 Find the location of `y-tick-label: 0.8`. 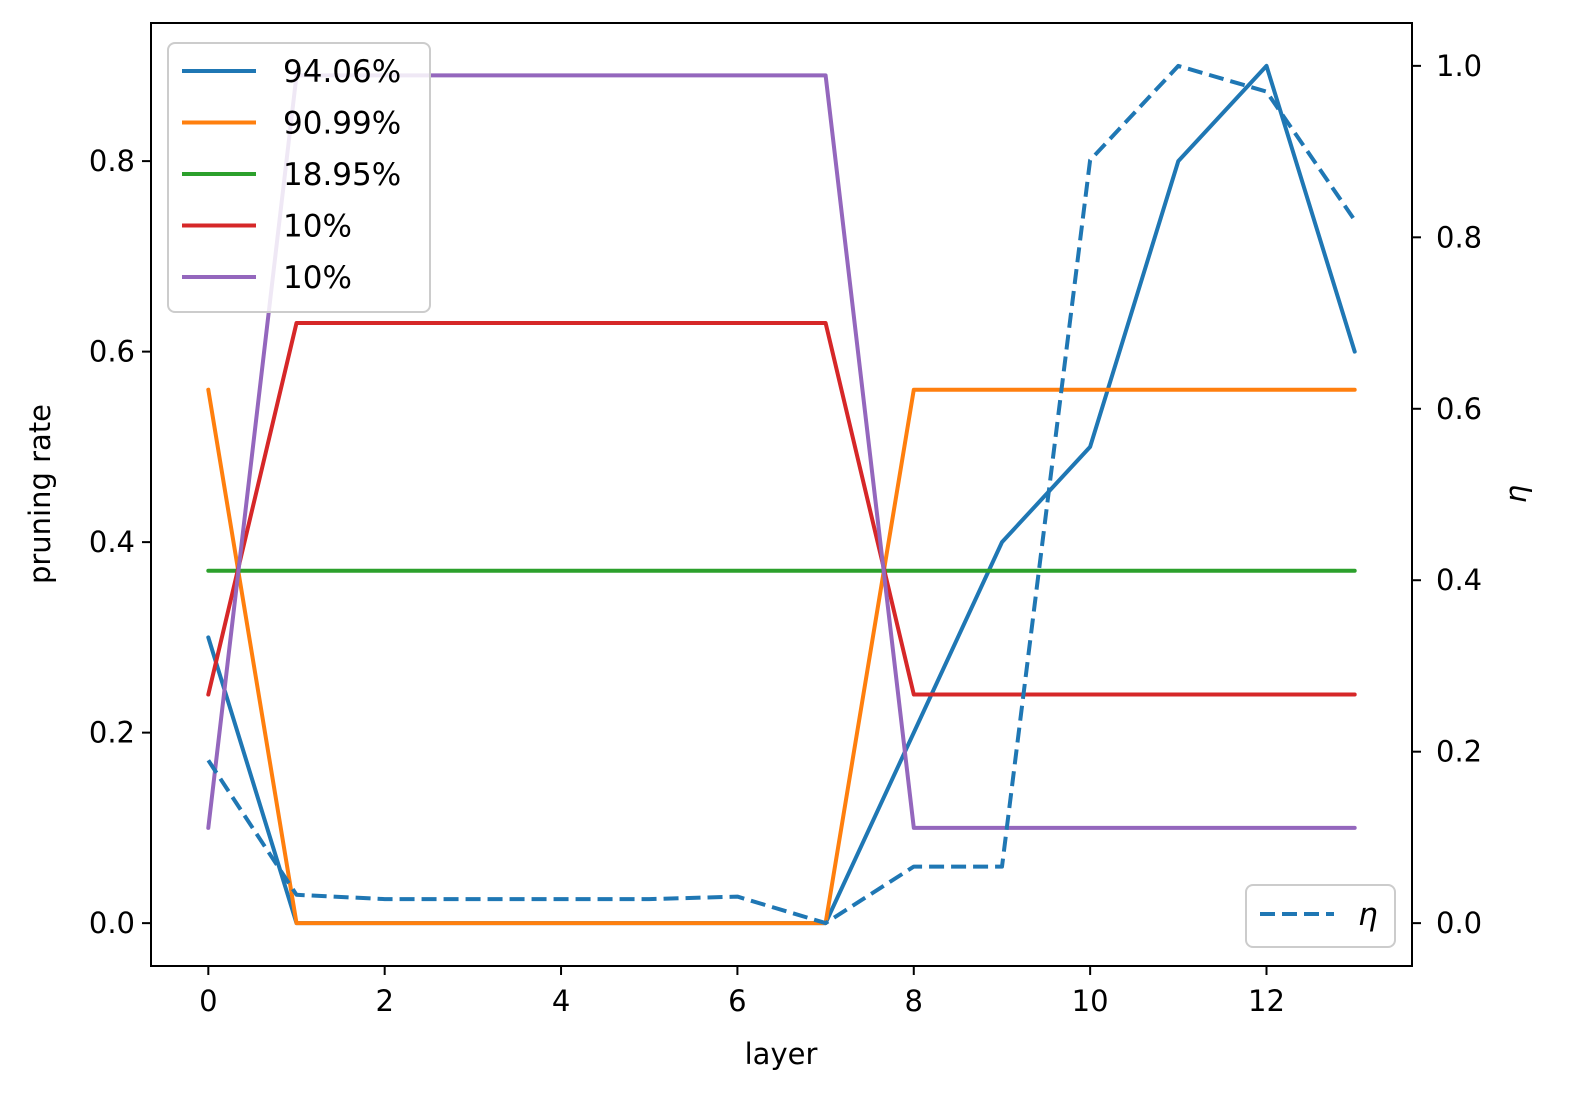

y-tick-label: 0.8 is located at coordinates (112, 161).